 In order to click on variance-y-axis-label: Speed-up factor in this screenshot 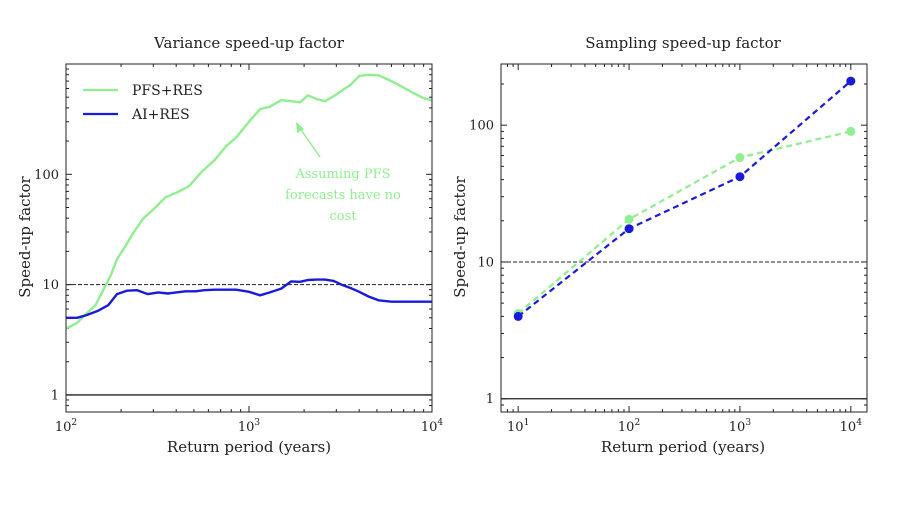, I will do `click(25, 236)`.